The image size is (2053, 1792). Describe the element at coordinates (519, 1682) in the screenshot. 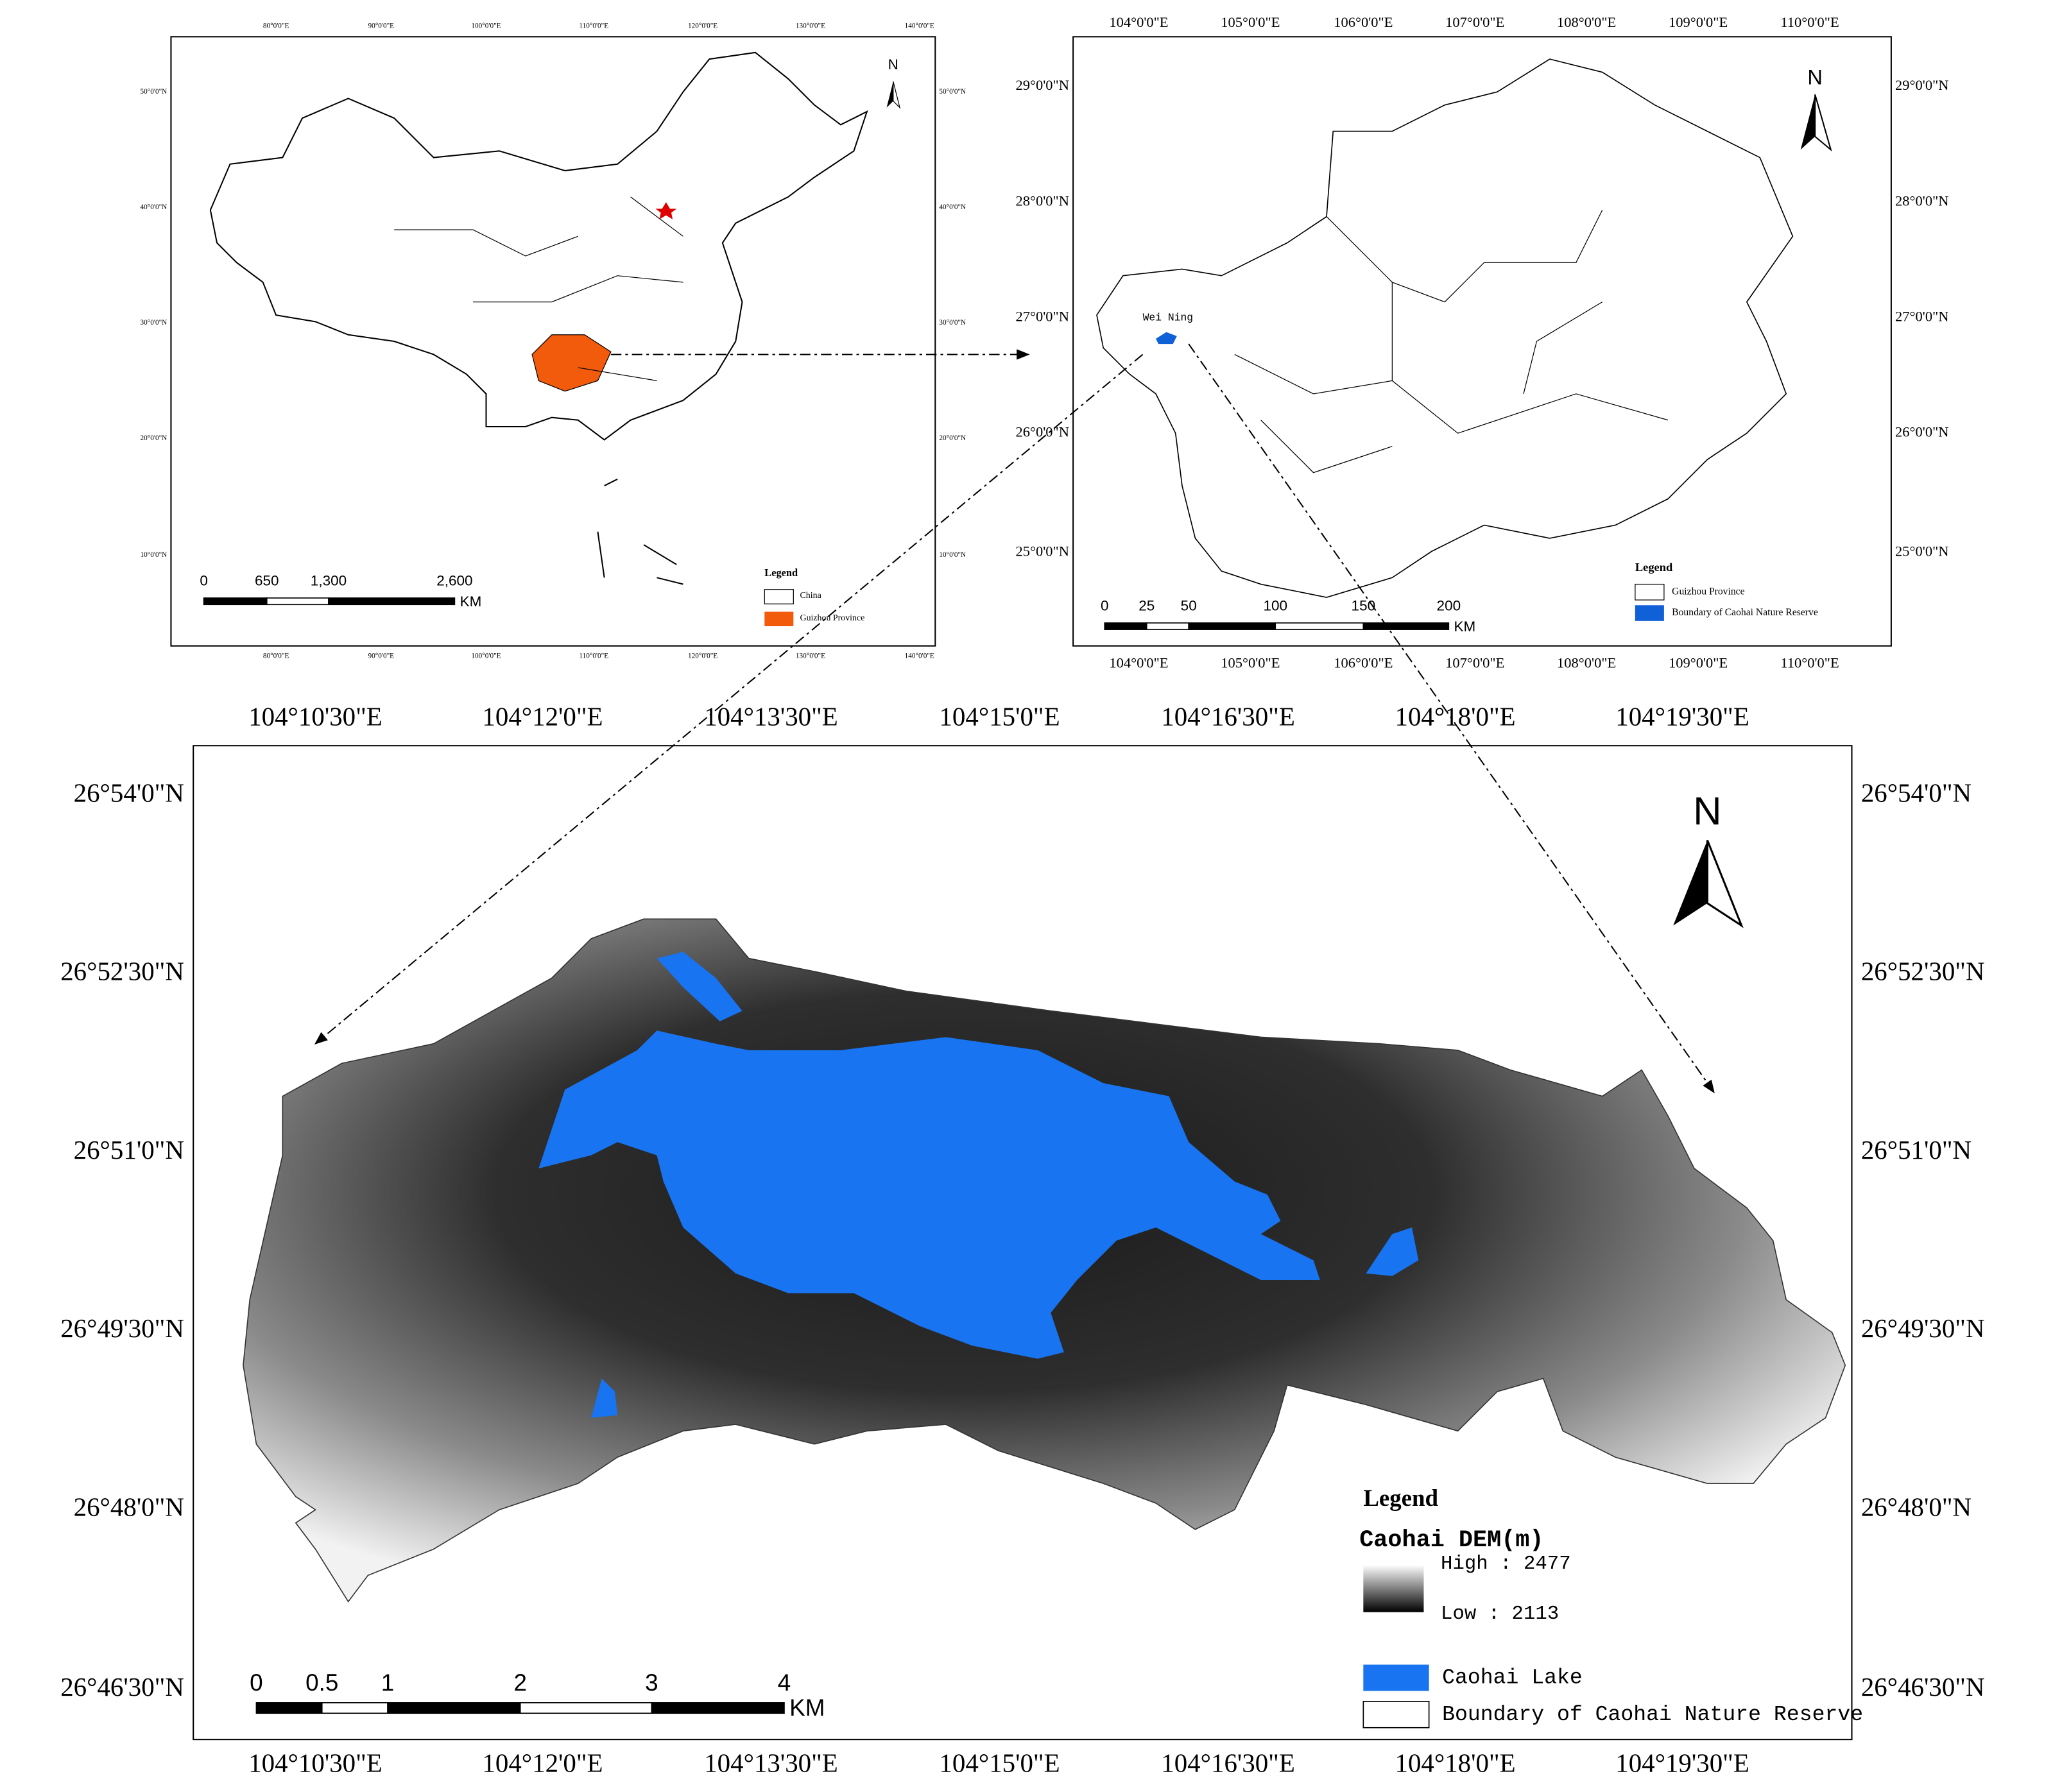

I see `scale-label: 2` at that location.